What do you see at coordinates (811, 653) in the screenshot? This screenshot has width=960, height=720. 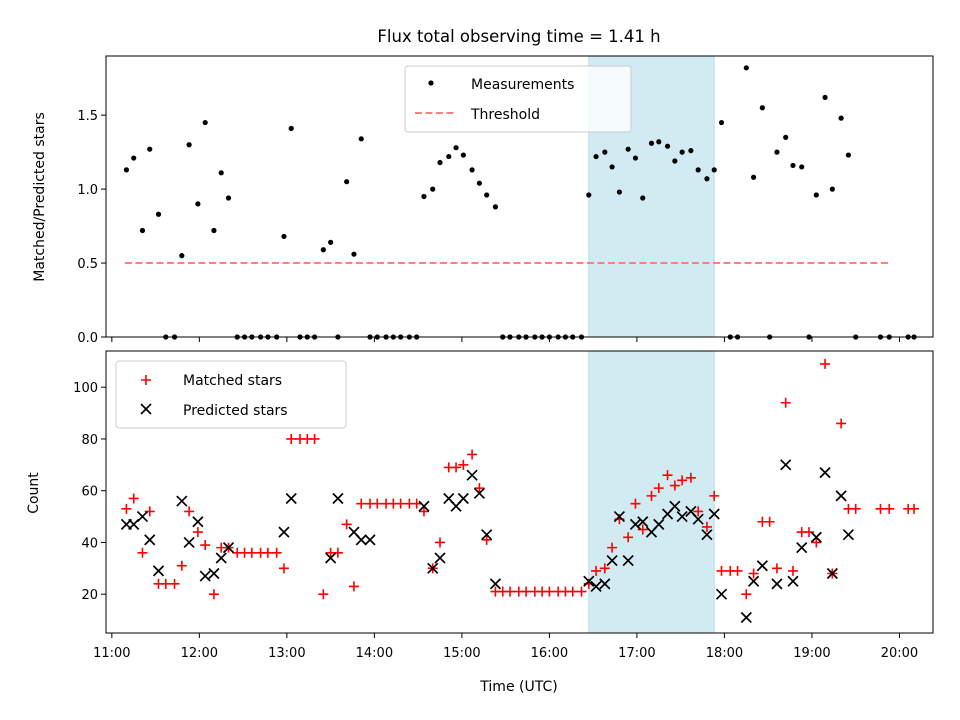 I see `bottom-x-tick-label: 19:00` at bounding box center [811, 653].